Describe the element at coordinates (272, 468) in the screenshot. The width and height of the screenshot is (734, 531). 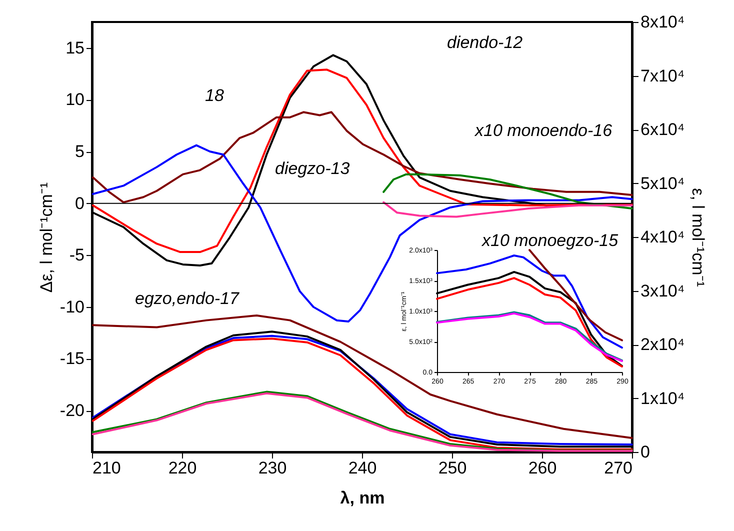
I see `x-tick-label: 230` at that location.